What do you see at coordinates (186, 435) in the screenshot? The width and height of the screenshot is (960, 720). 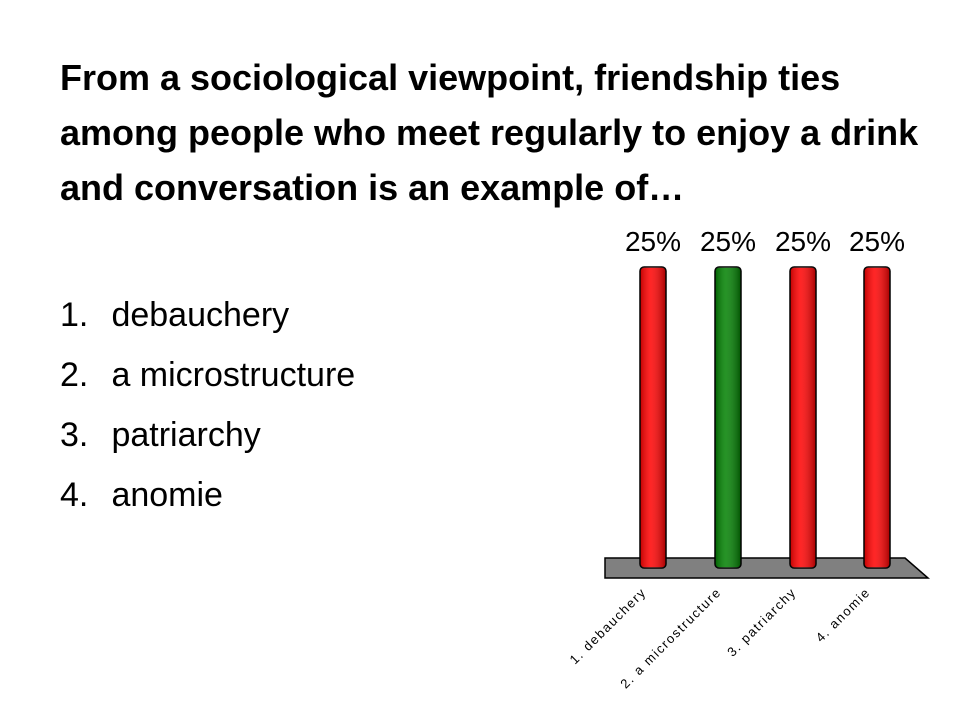 I see `answer-text: patriarchy` at bounding box center [186, 435].